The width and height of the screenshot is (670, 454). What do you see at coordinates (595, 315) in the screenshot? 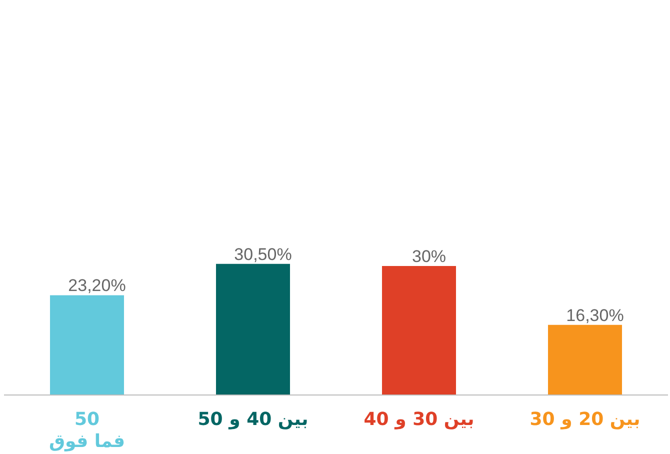
I see `data-label: 16,30%` at bounding box center [595, 315].